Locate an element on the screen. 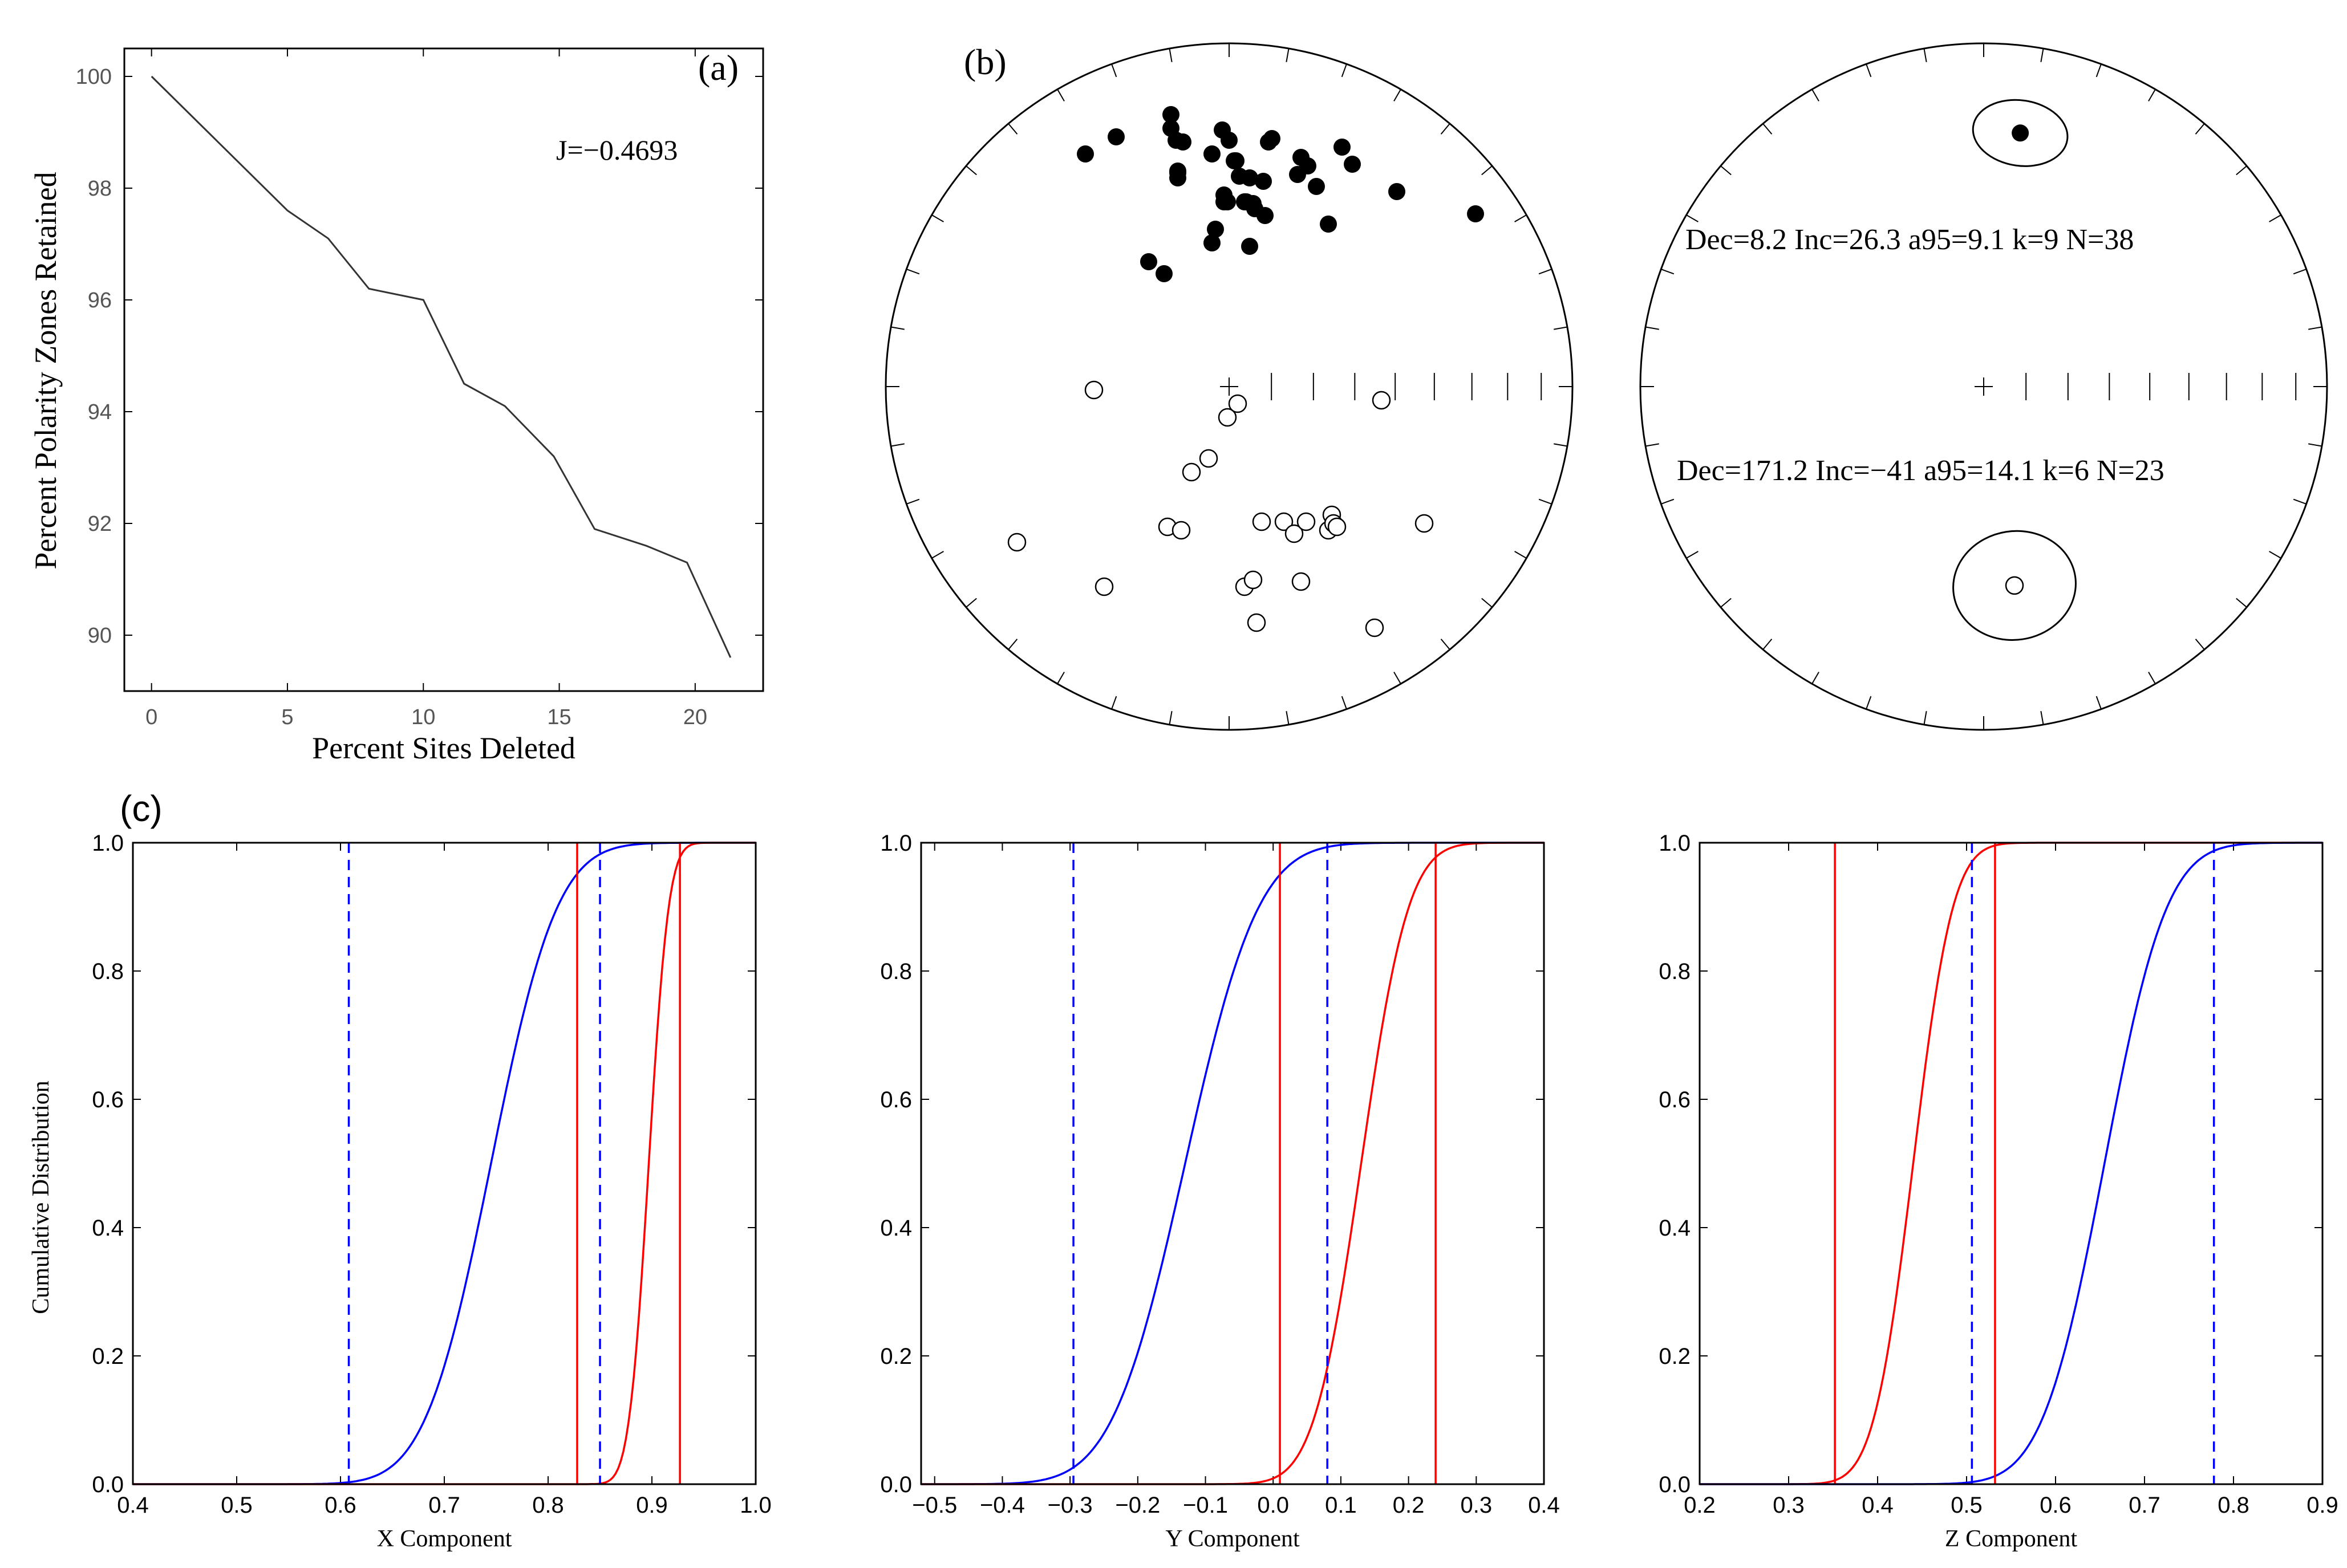  cdf-x-axis-ticks: 0.4 0.5 0.6 0.7 0.8 0.9 1.0 0.0 0.2 0.4 0.6 0.8 1.0 is located at coordinates (432, 1174).